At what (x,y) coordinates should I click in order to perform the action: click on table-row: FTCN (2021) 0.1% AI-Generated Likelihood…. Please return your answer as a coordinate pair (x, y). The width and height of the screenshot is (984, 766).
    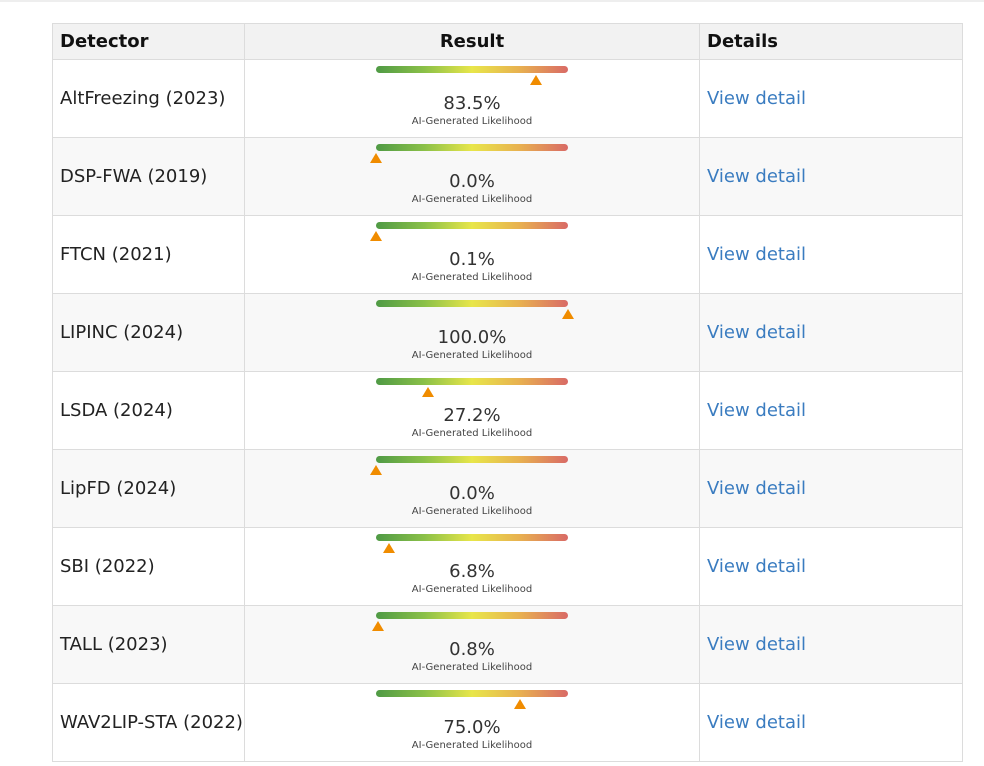
    Looking at the image, I should click on (507, 255).